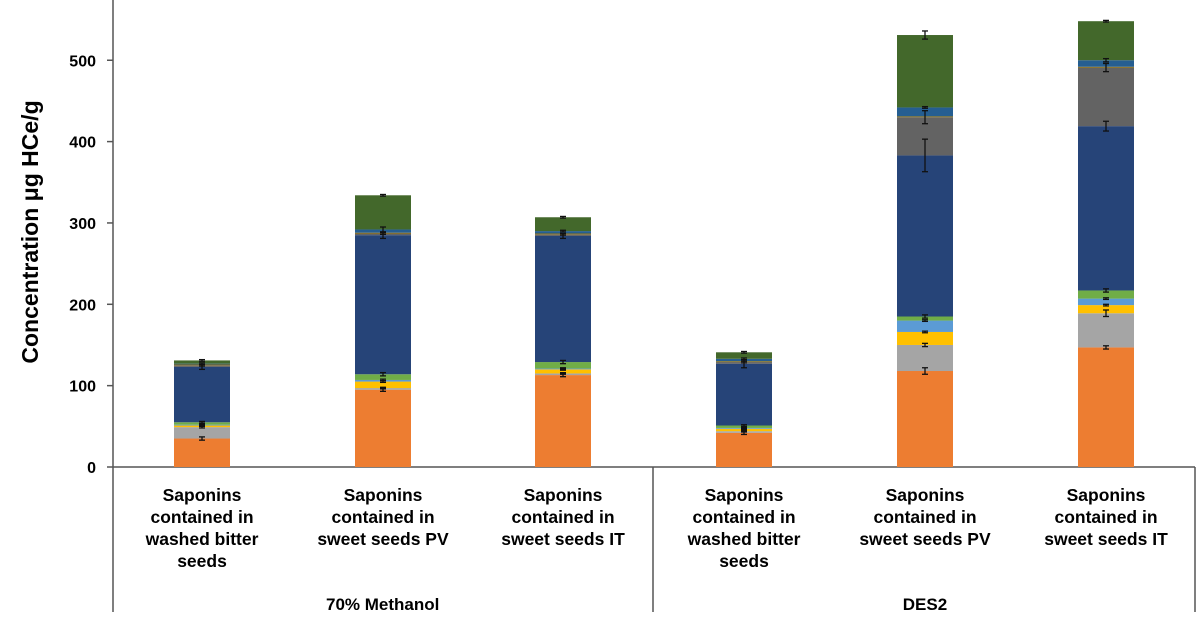 The image size is (1200, 630). Describe the element at coordinates (82, 224) in the screenshot. I see `y-tick-label: 300` at that location.